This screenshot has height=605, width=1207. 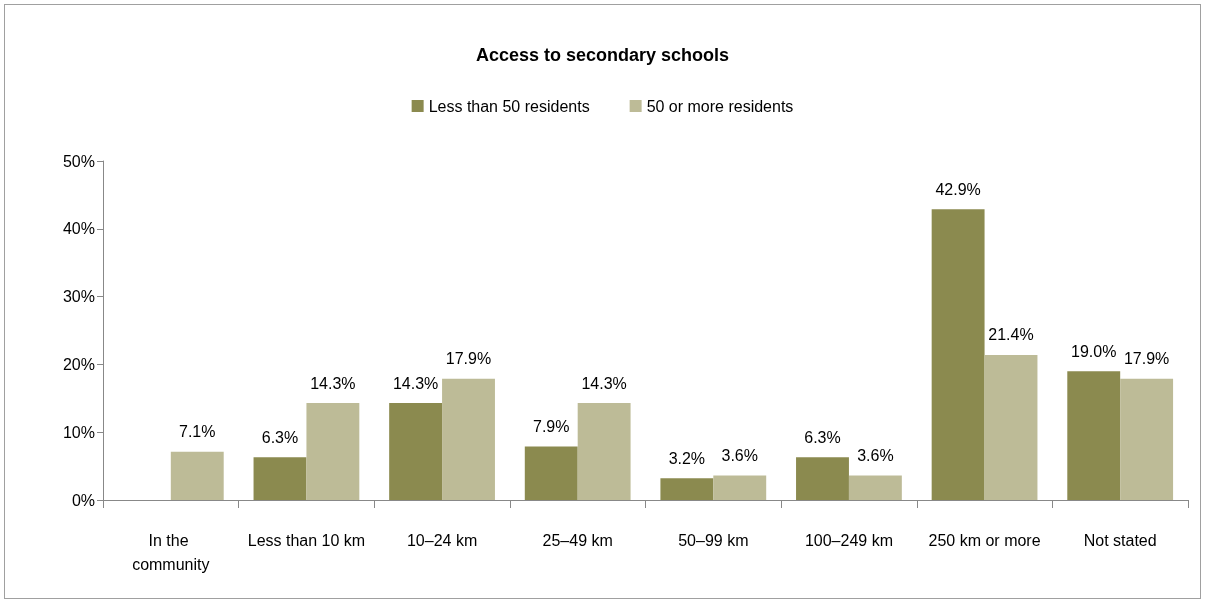 I want to click on data-label: 7.1%, so click(x=197, y=432).